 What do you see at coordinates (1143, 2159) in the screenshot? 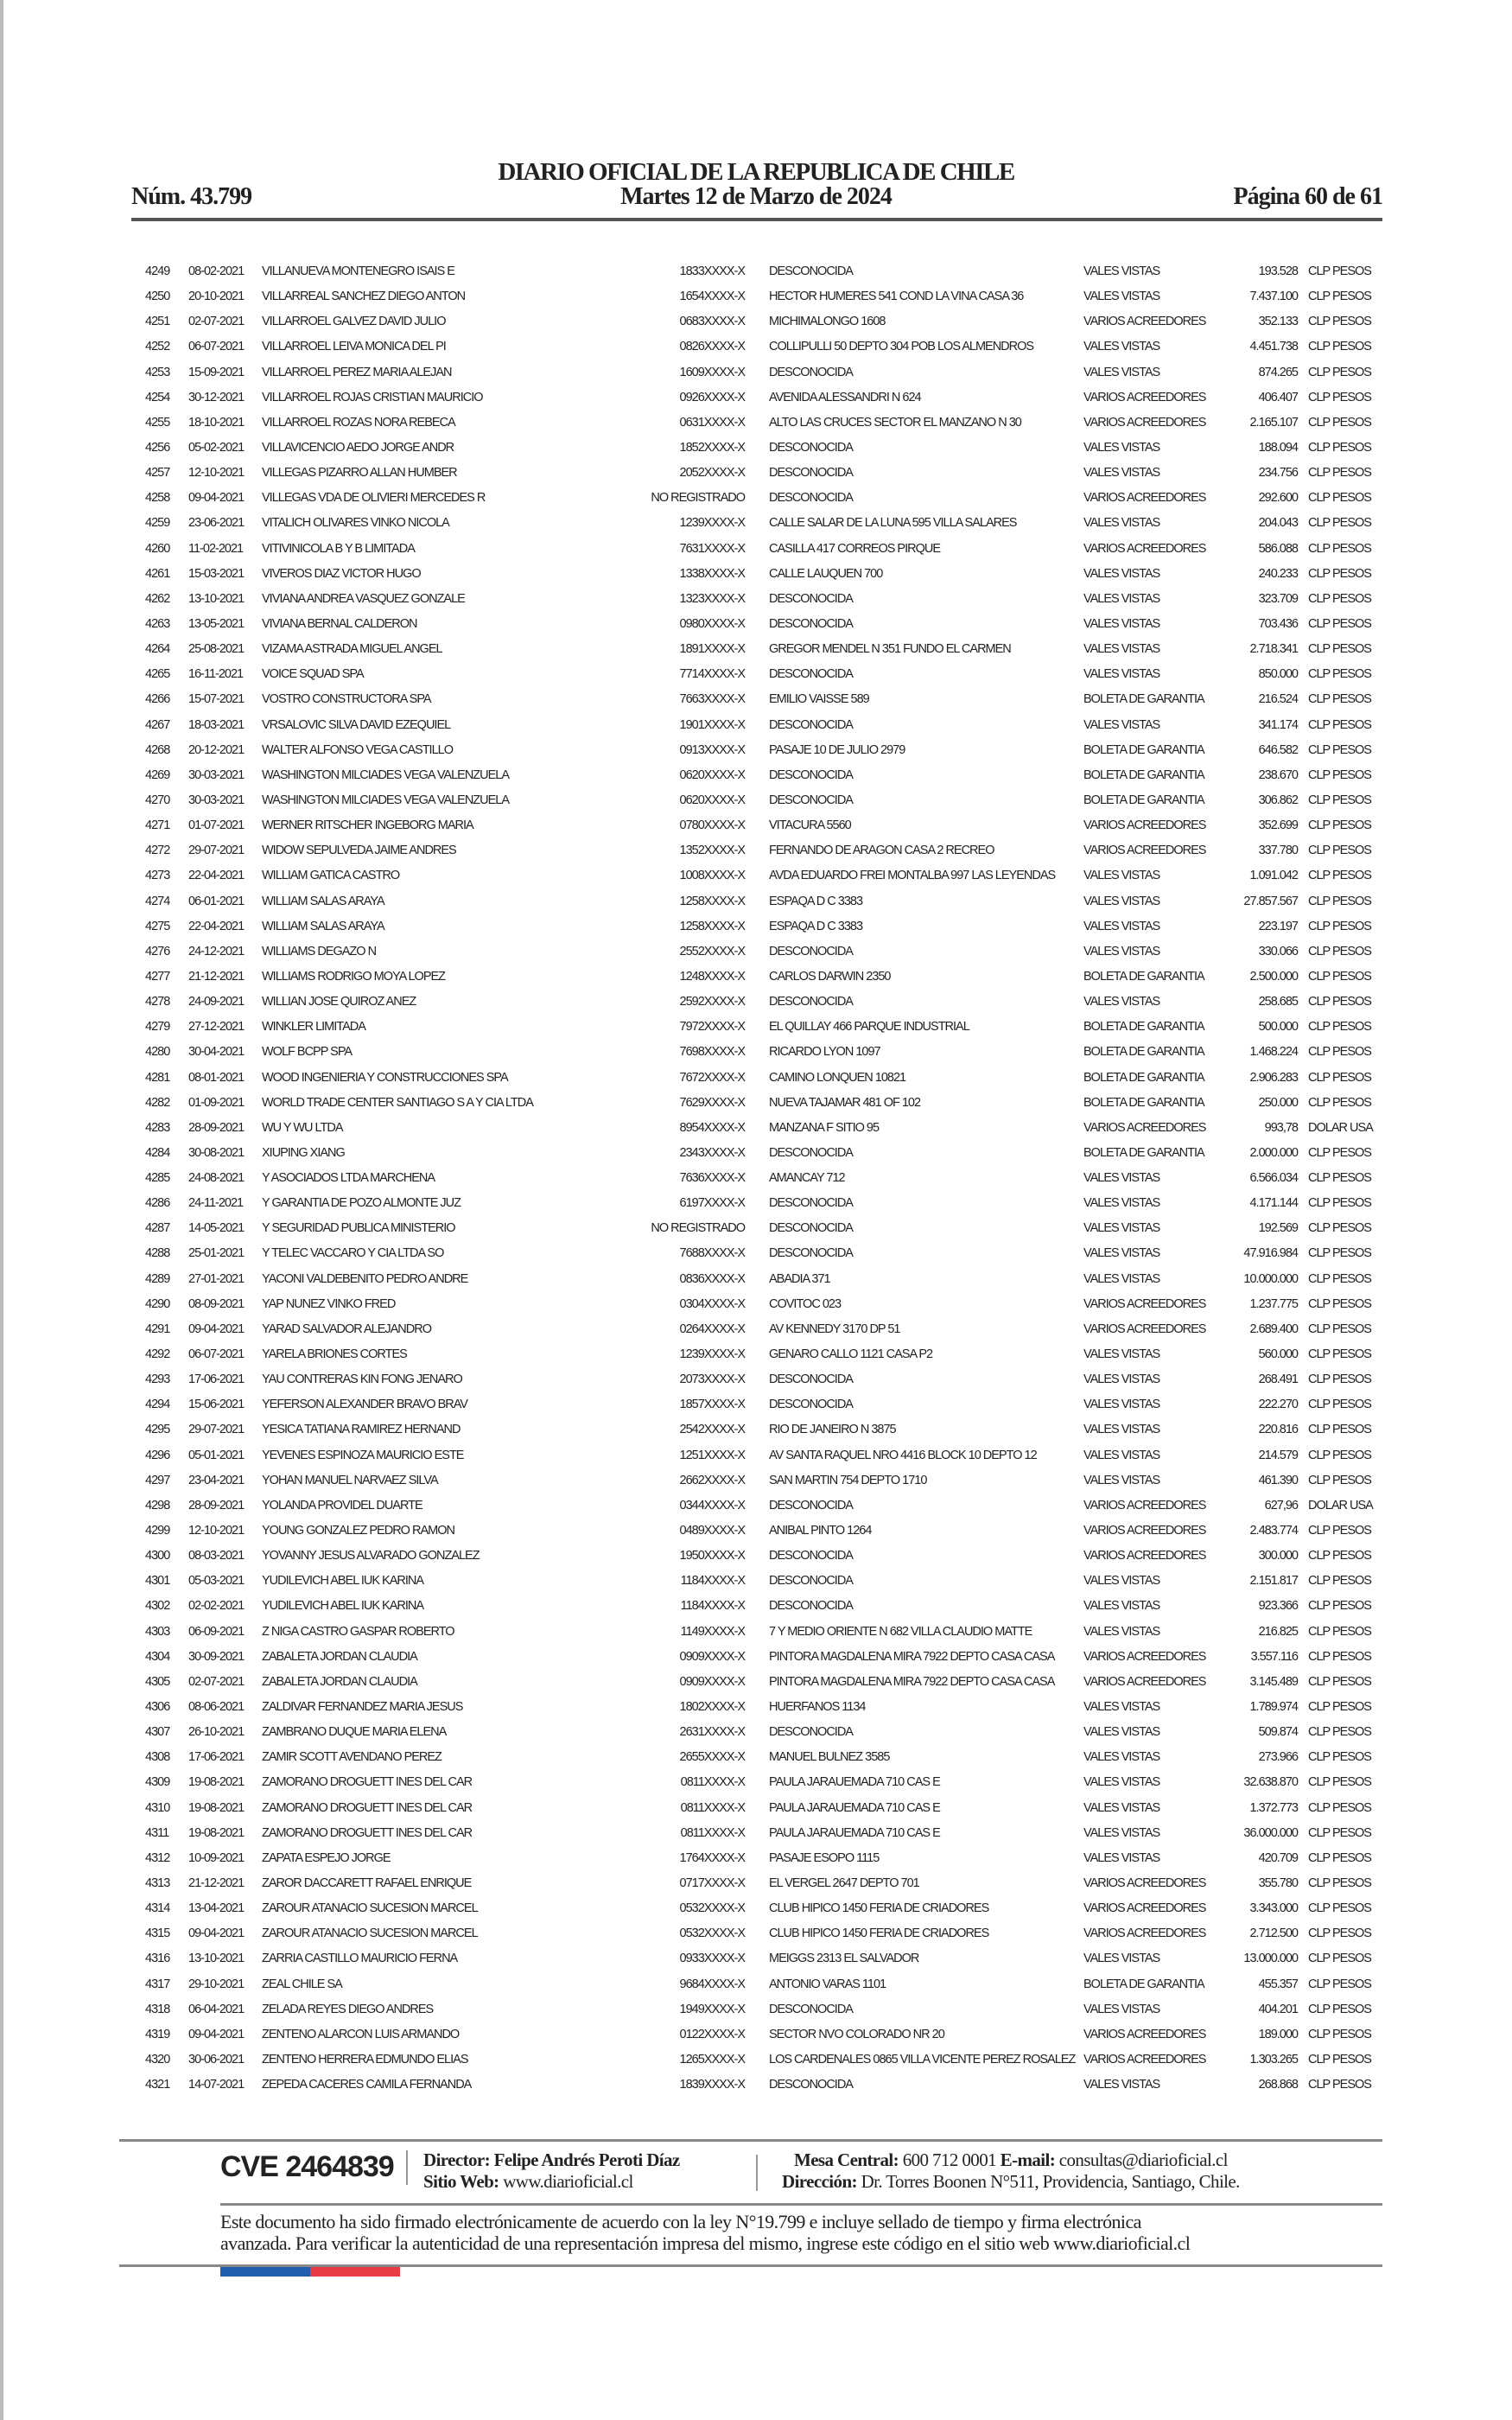
I see `email-link: consultas@diarioficial.cl` at bounding box center [1143, 2159].